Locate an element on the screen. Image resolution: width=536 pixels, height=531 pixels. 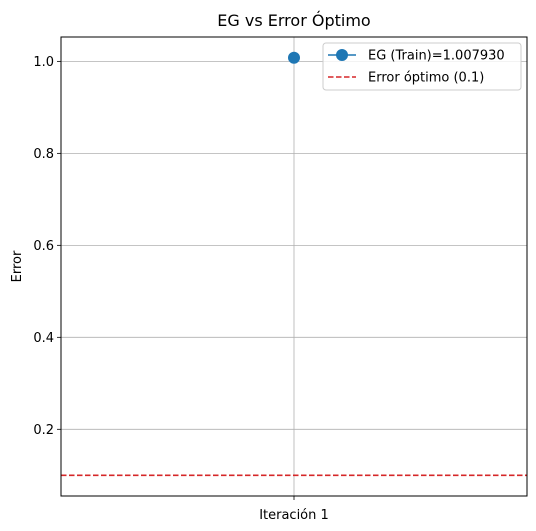
chart-title: EG vs Error Óptimo is located at coordinates (293, 20).